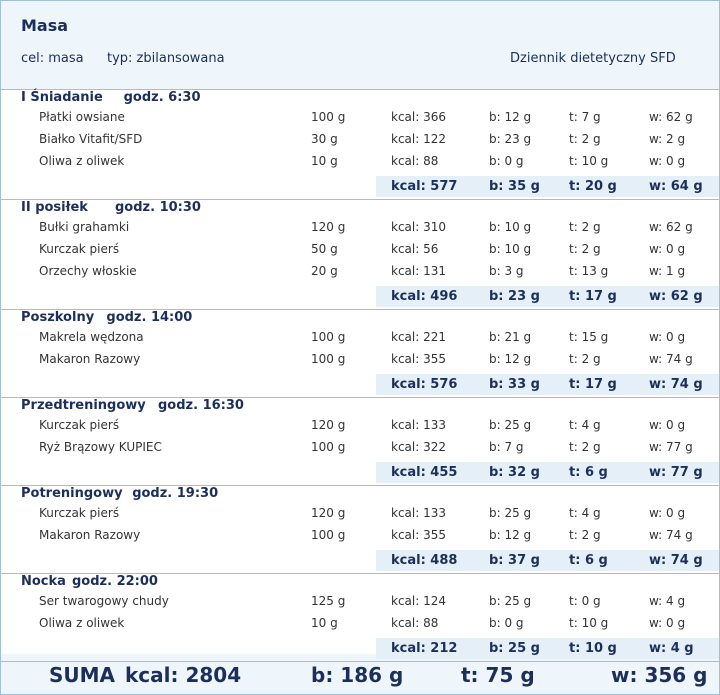 The height and width of the screenshot is (695, 720). I want to click on kcal: kcal: 133, so click(418, 513).